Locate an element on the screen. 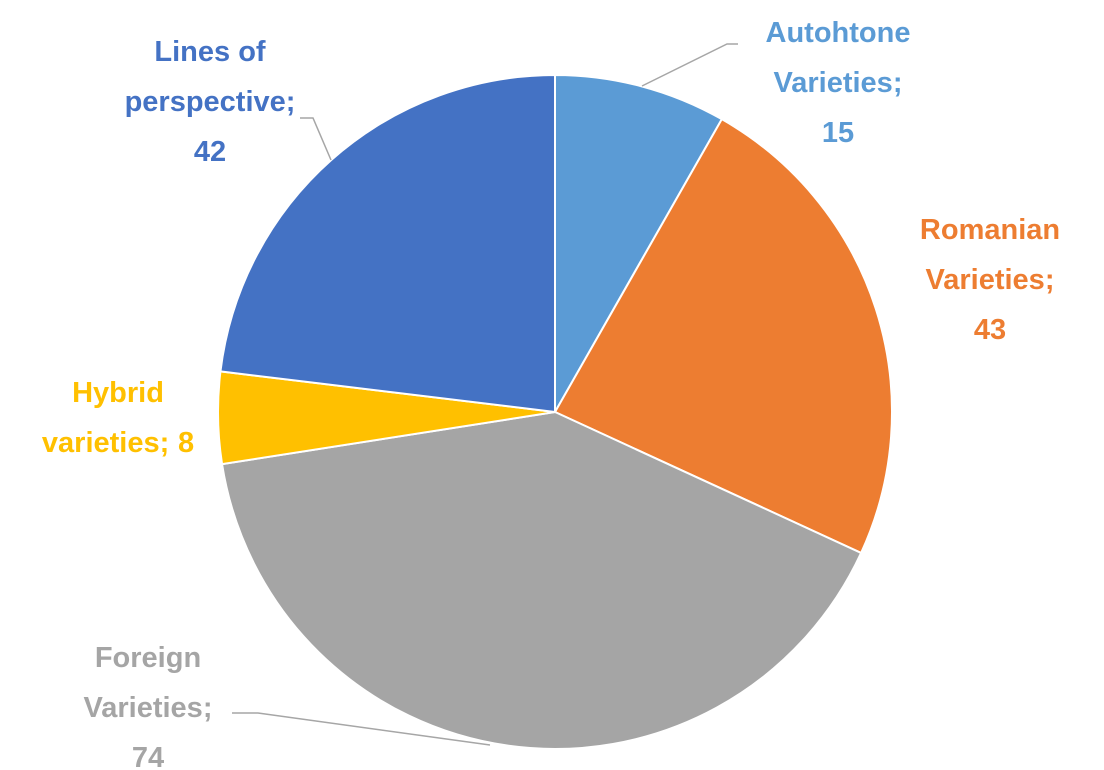  data-label: Lines of perspective; 42 is located at coordinates (210, 102).